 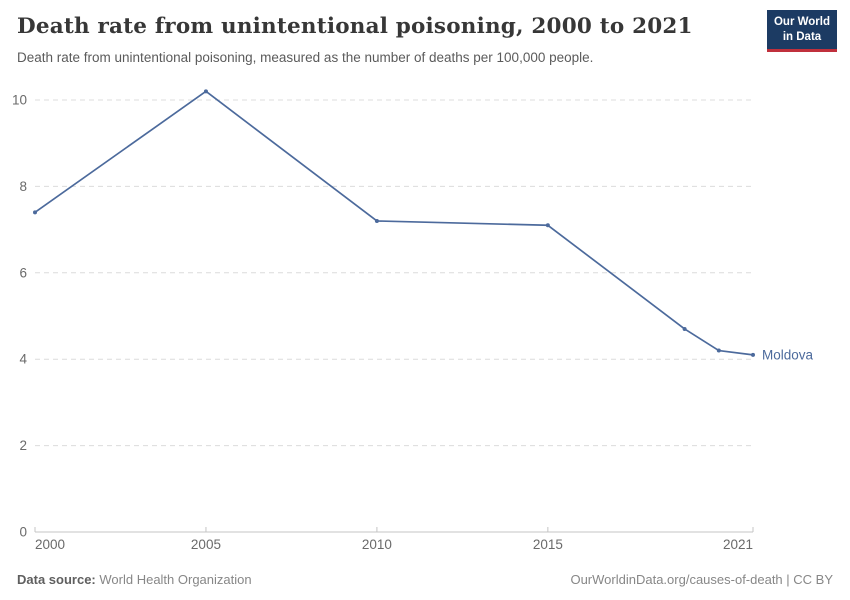 I want to click on data-point-moldova-2015, so click(x=547, y=225).